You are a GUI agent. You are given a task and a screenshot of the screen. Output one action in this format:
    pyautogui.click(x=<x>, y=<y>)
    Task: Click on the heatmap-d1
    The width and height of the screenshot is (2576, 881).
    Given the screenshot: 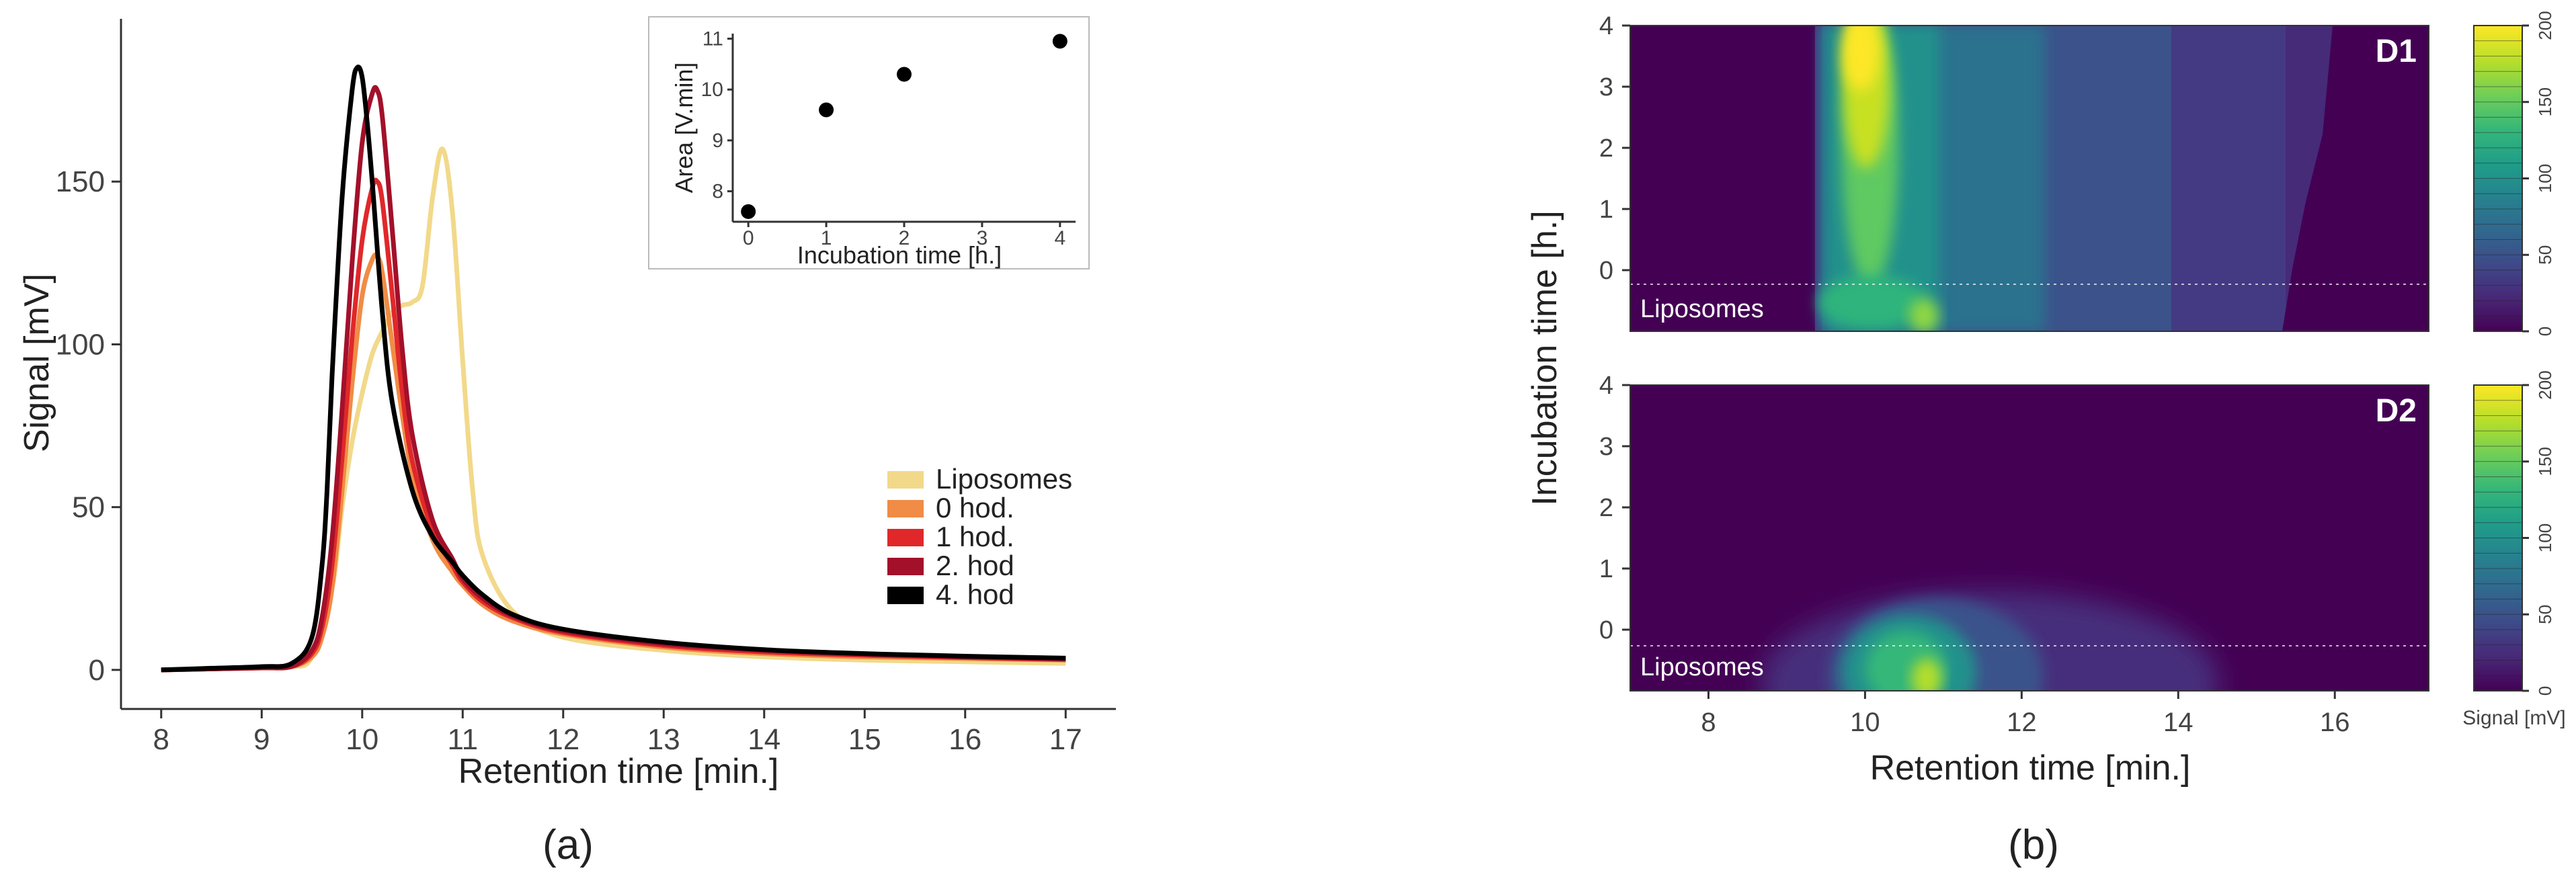 What is the action you would take?
    pyautogui.click(x=2029, y=178)
    